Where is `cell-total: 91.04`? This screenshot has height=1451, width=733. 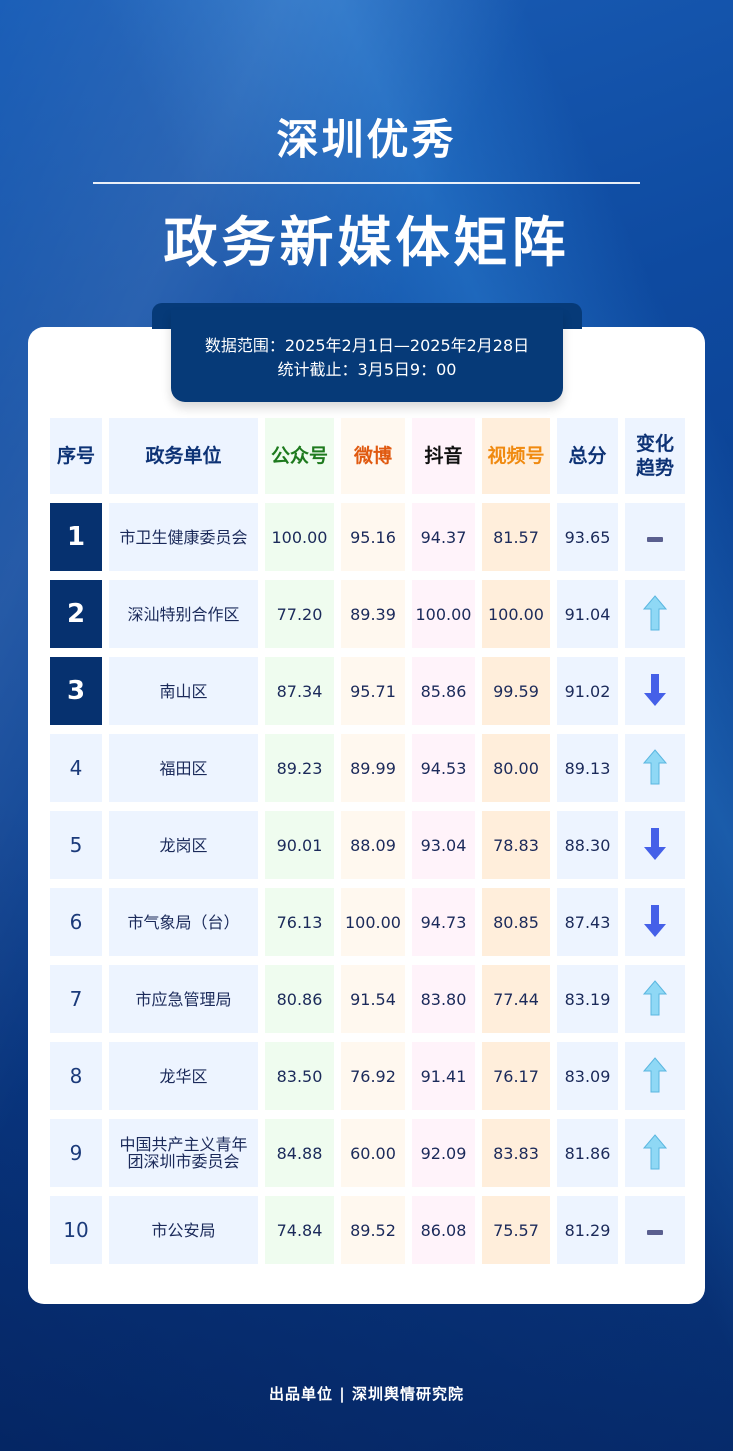
cell-total: 91.04 is located at coordinates (587, 614).